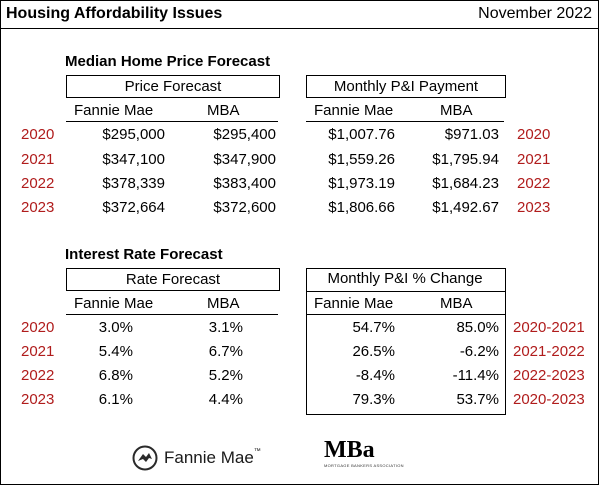  What do you see at coordinates (405, 314) in the screenshot?
I see `chg-header-rule` at bounding box center [405, 314].